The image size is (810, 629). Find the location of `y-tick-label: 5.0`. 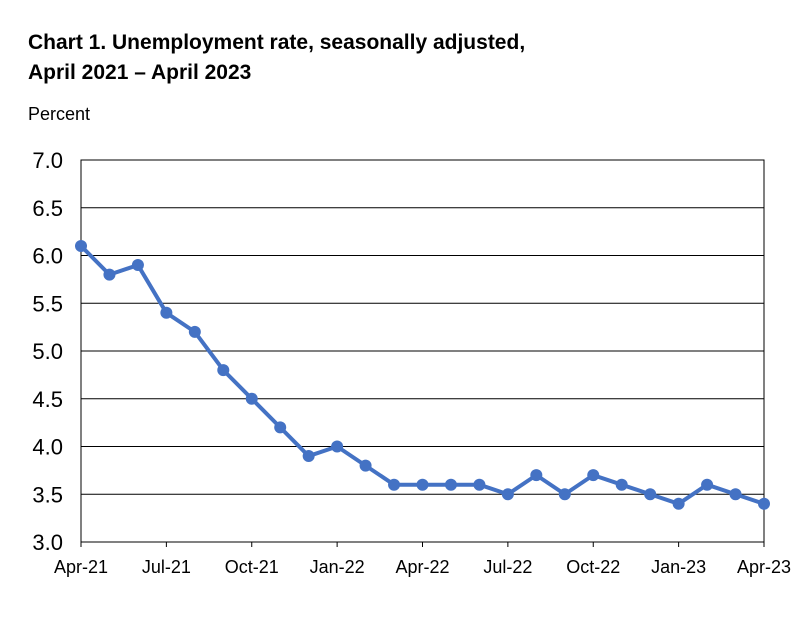

y-tick-label: 5.0 is located at coordinates (47, 351).